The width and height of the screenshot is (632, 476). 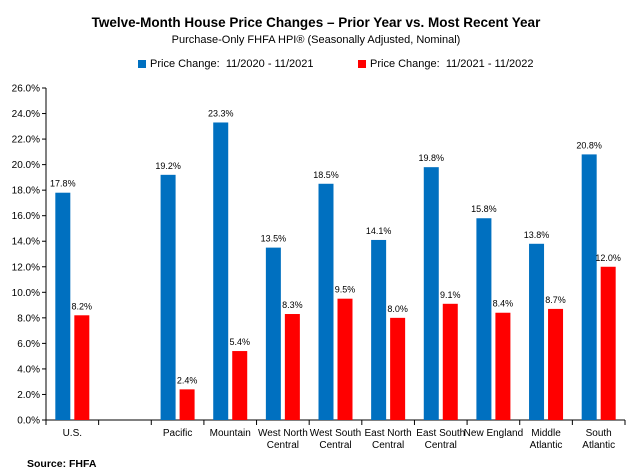 I want to click on x-category-label: West North, so click(x=283, y=433).